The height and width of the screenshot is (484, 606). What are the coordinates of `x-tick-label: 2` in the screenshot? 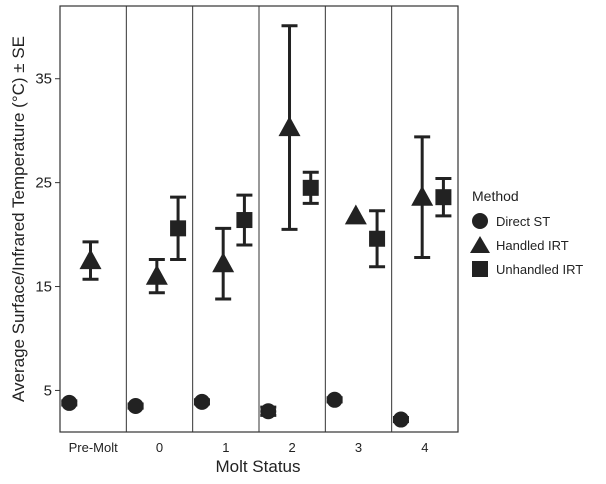 It's located at (292, 447).